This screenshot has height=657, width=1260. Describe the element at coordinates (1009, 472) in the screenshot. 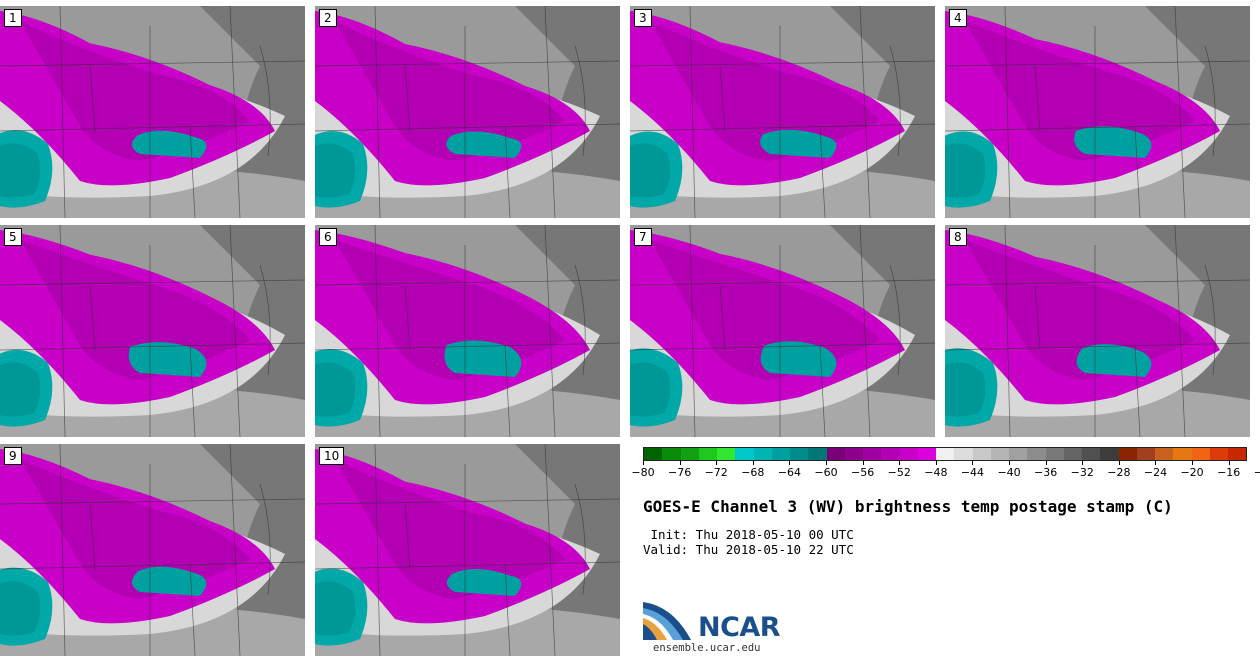

I see `colorbar-tick-label: −40` at that location.